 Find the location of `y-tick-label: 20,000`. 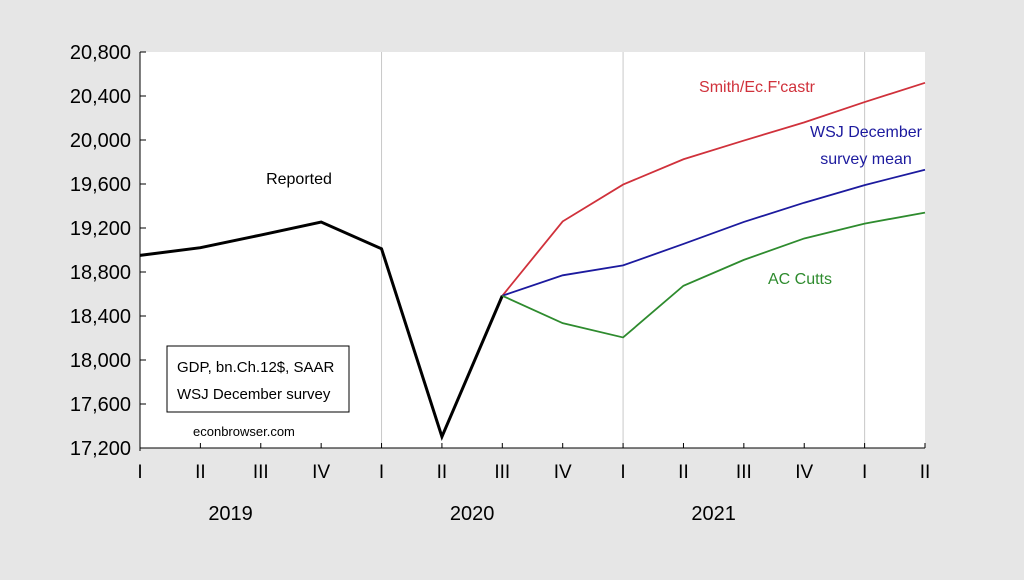

y-tick-label: 20,000 is located at coordinates (100, 141).